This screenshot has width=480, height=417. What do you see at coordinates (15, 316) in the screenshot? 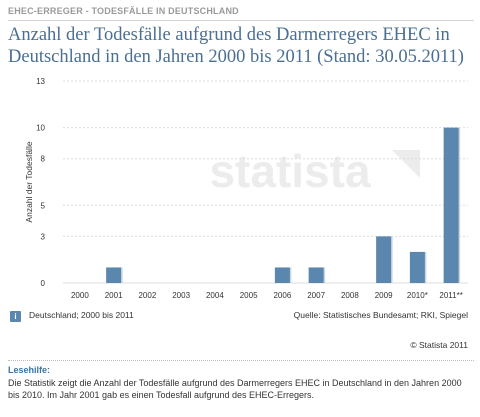
I see `info-icon: i` at bounding box center [15, 316].